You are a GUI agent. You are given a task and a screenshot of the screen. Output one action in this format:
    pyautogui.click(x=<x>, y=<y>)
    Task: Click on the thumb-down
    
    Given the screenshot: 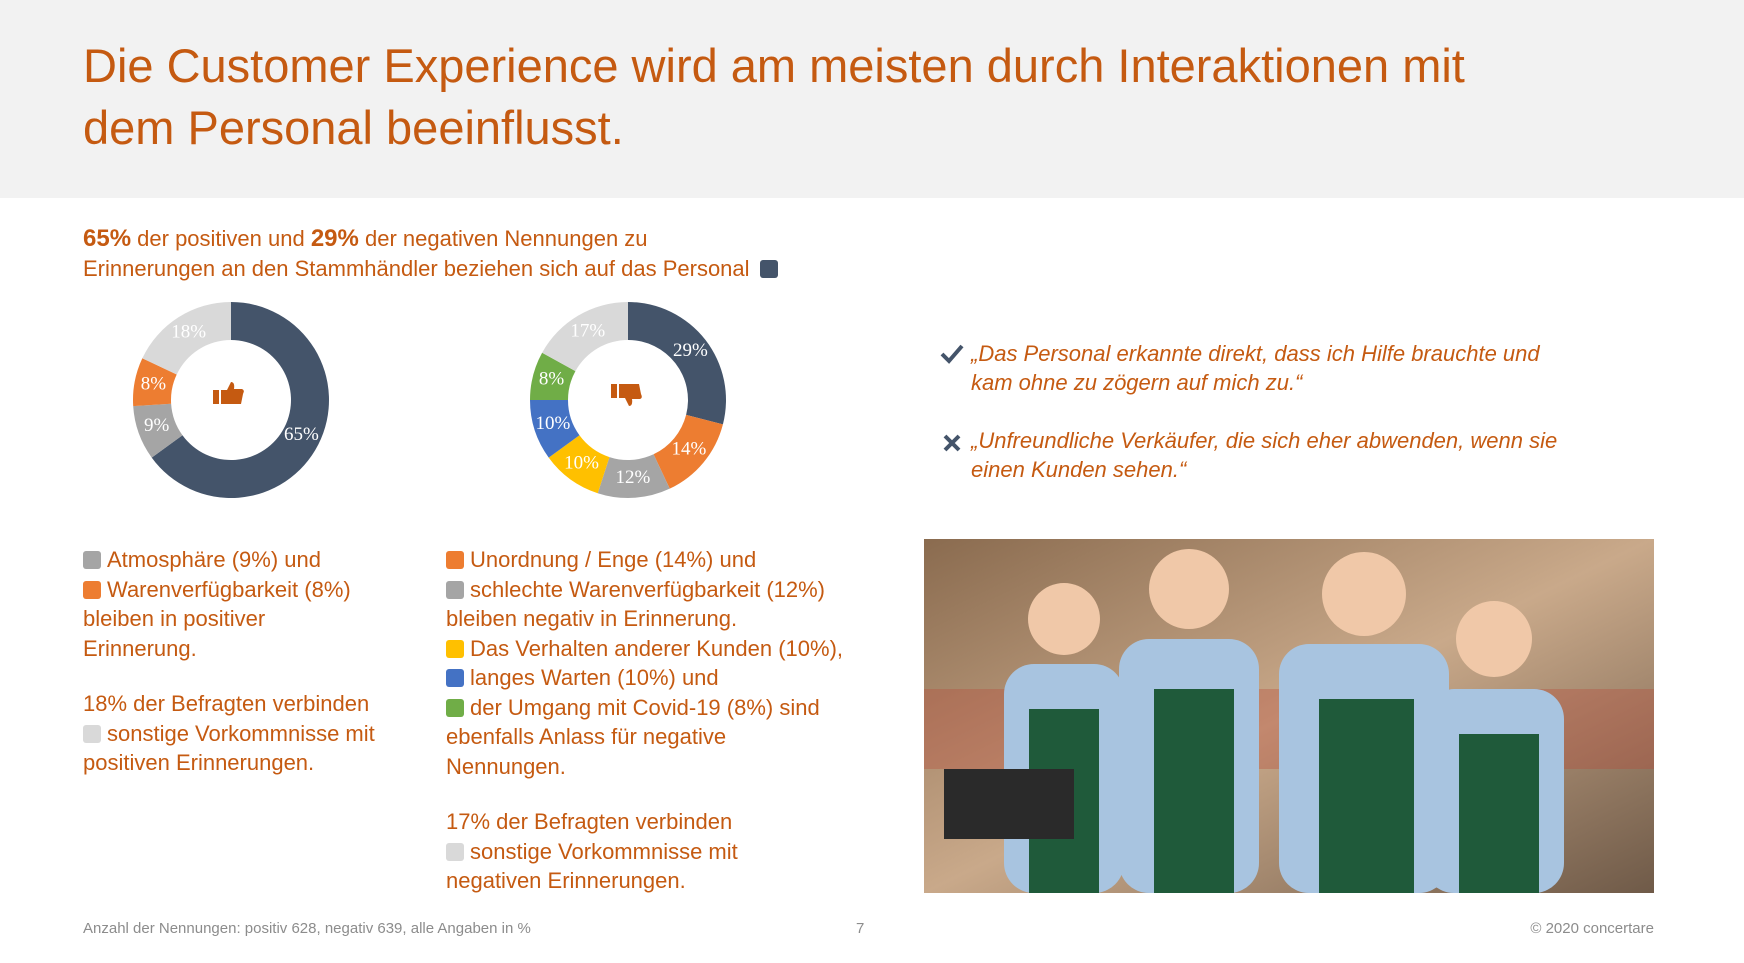 What is the action you would take?
    pyautogui.click(x=626, y=395)
    